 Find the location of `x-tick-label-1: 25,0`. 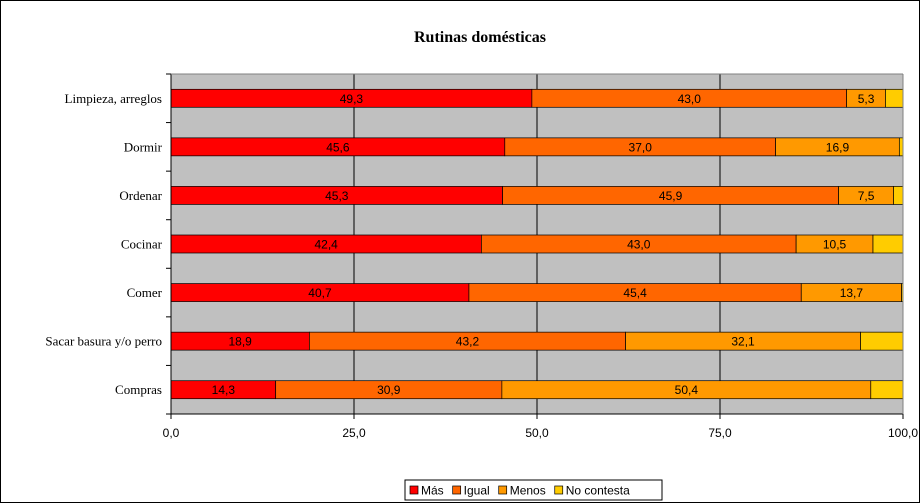

x-tick-label-1: 25,0 is located at coordinates (354, 433).